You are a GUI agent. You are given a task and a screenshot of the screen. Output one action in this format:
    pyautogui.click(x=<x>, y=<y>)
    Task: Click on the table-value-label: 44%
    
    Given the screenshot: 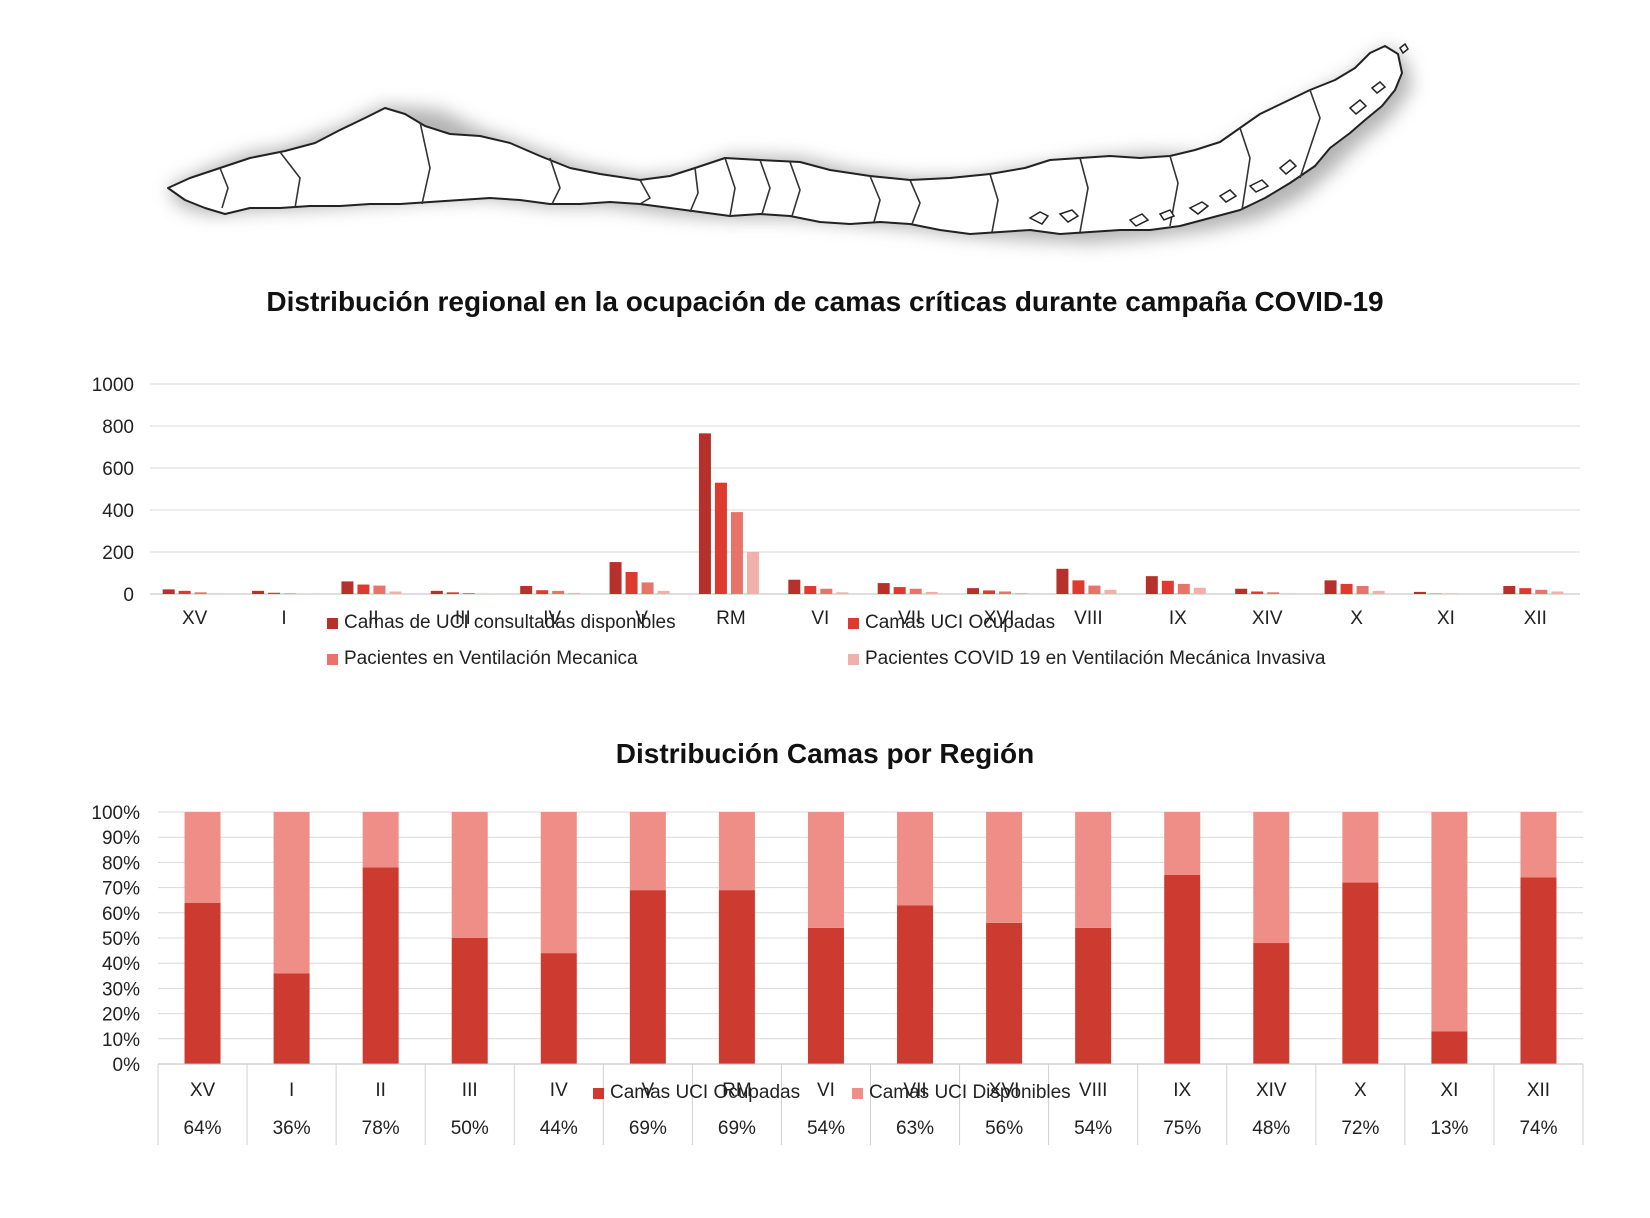 What is the action you would take?
    pyautogui.click(x=559, y=1128)
    